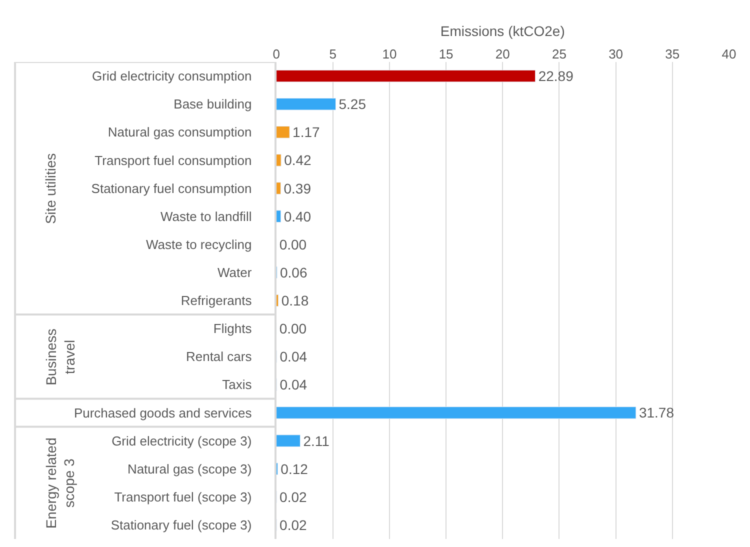 The image size is (750, 547). What do you see at coordinates (183, 496) in the screenshot?
I see `y-tick-label: Transport fuel (scope 3)` at bounding box center [183, 496].